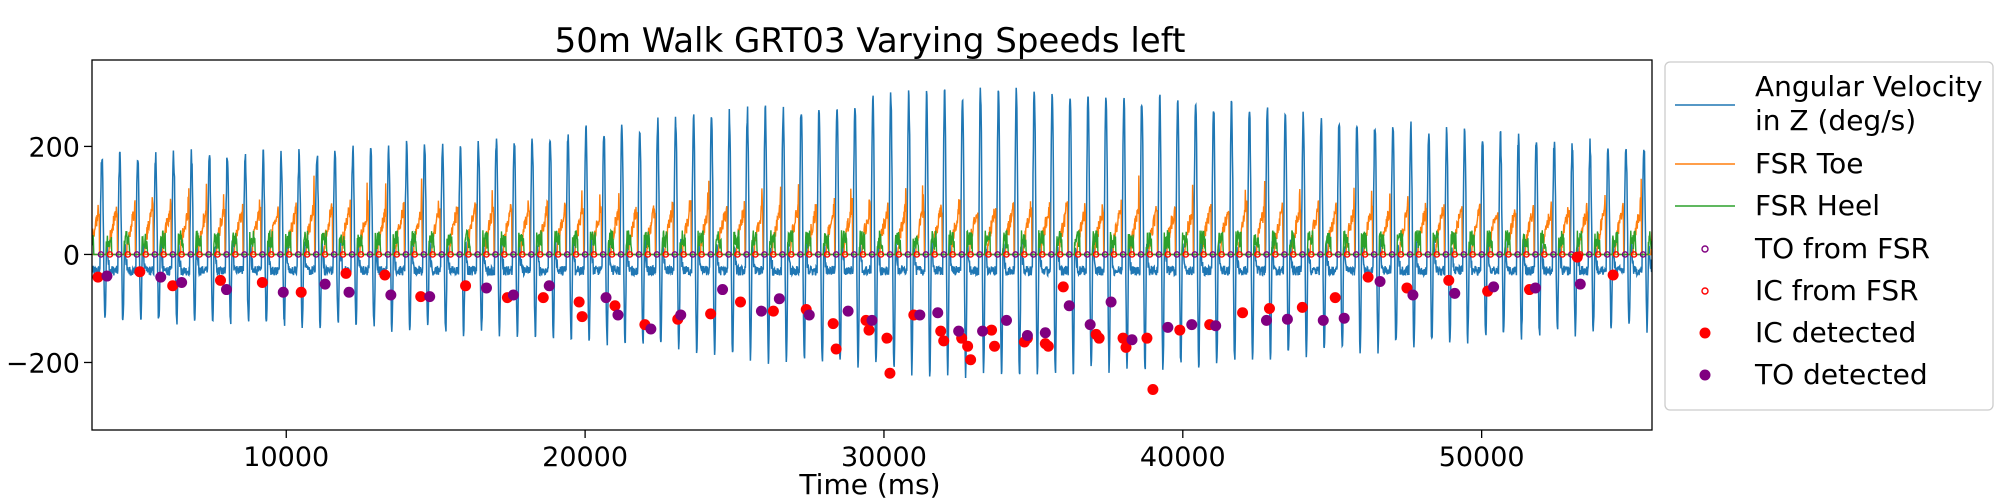 The width and height of the screenshot is (2000, 500). I want to click on legend-ic-detected-swatch, so click(1705, 333).